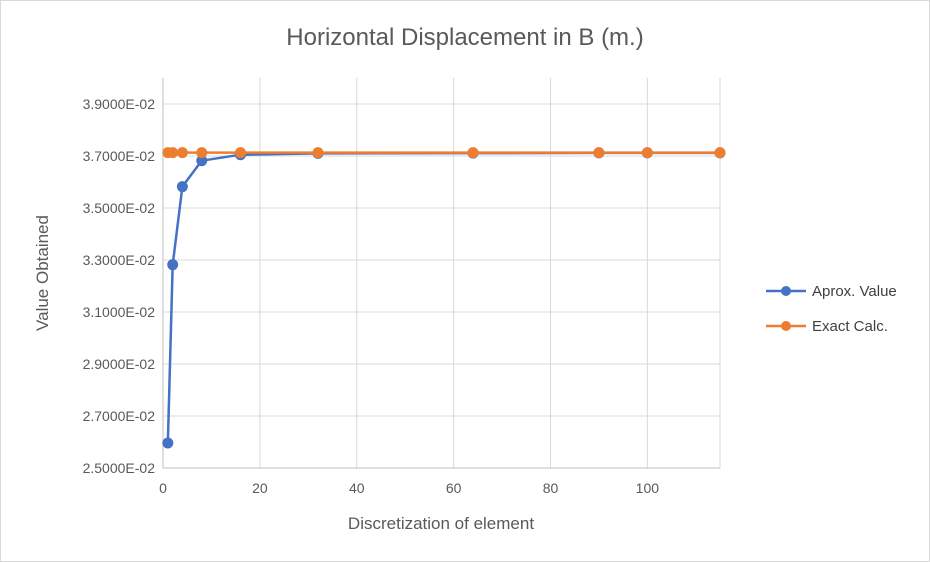  I want to click on x-tick-label: 40, so click(357, 488).